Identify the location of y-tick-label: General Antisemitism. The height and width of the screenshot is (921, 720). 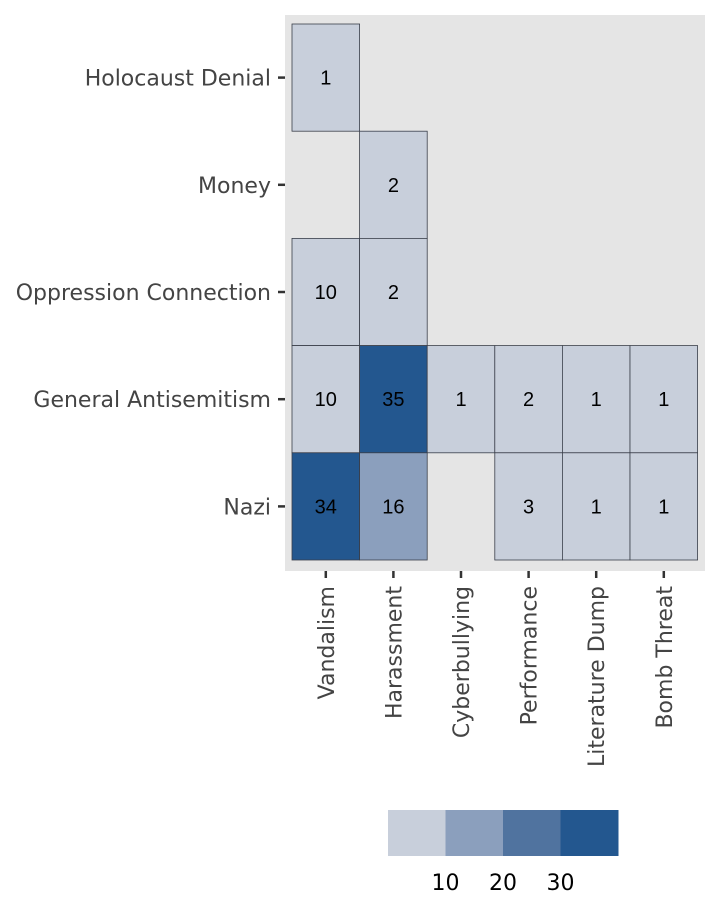
(152, 400).